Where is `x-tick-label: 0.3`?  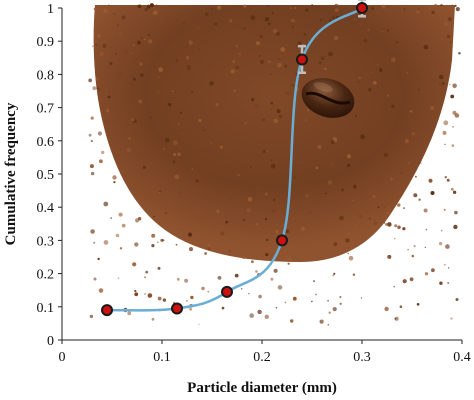 x-tick-label: 0.3 is located at coordinates (362, 357).